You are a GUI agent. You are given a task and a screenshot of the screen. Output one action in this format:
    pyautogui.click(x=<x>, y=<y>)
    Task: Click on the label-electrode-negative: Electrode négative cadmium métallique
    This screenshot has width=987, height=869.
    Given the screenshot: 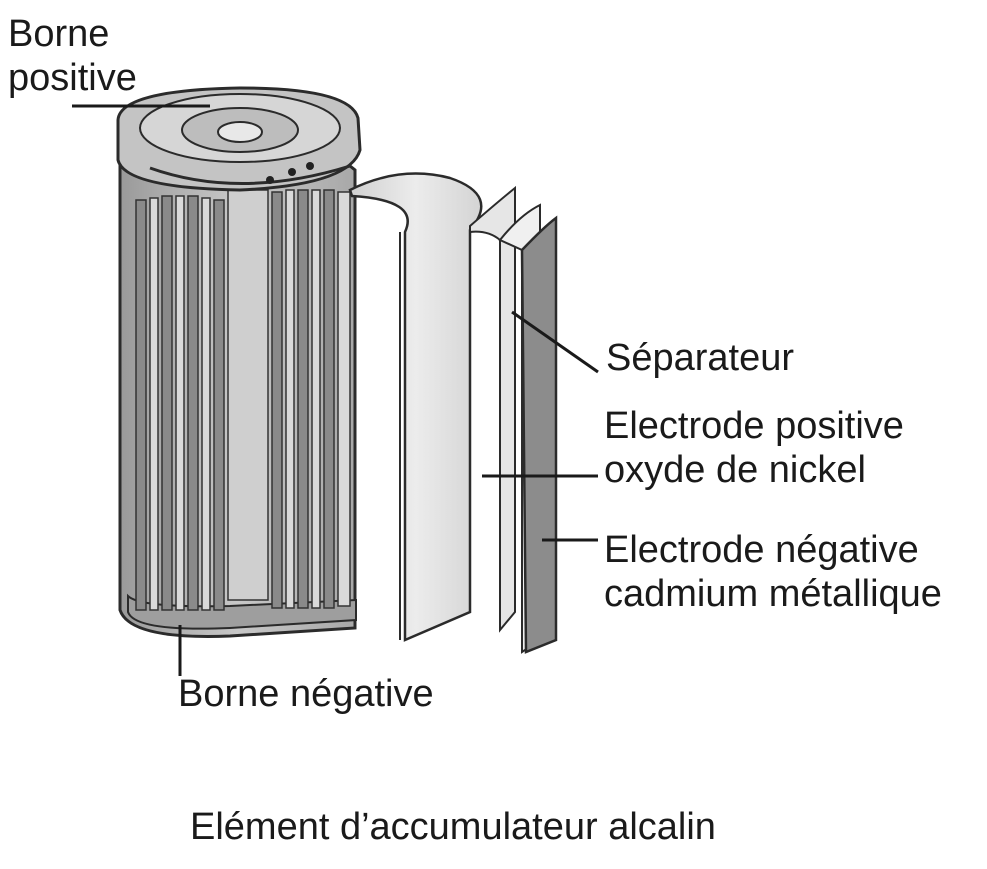 What is the action you would take?
    pyautogui.click(x=773, y=572)
    